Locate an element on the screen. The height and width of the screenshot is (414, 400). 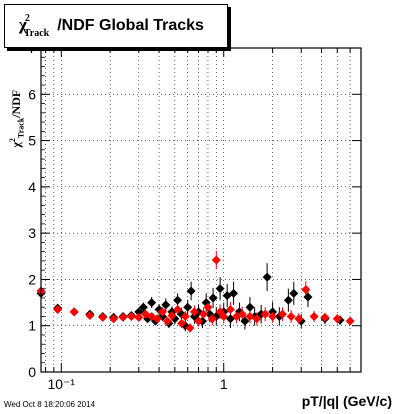
title-suffix: /NDF Global Tracks is located at coordinates (130, 25).